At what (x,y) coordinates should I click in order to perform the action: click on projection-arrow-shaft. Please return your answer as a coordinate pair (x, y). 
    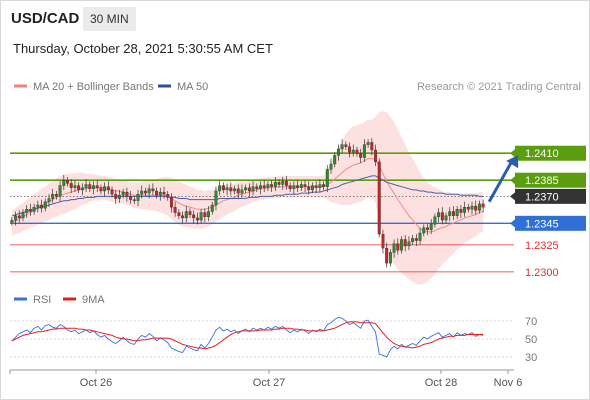
    Looking at the image, I should click on (501, 180).